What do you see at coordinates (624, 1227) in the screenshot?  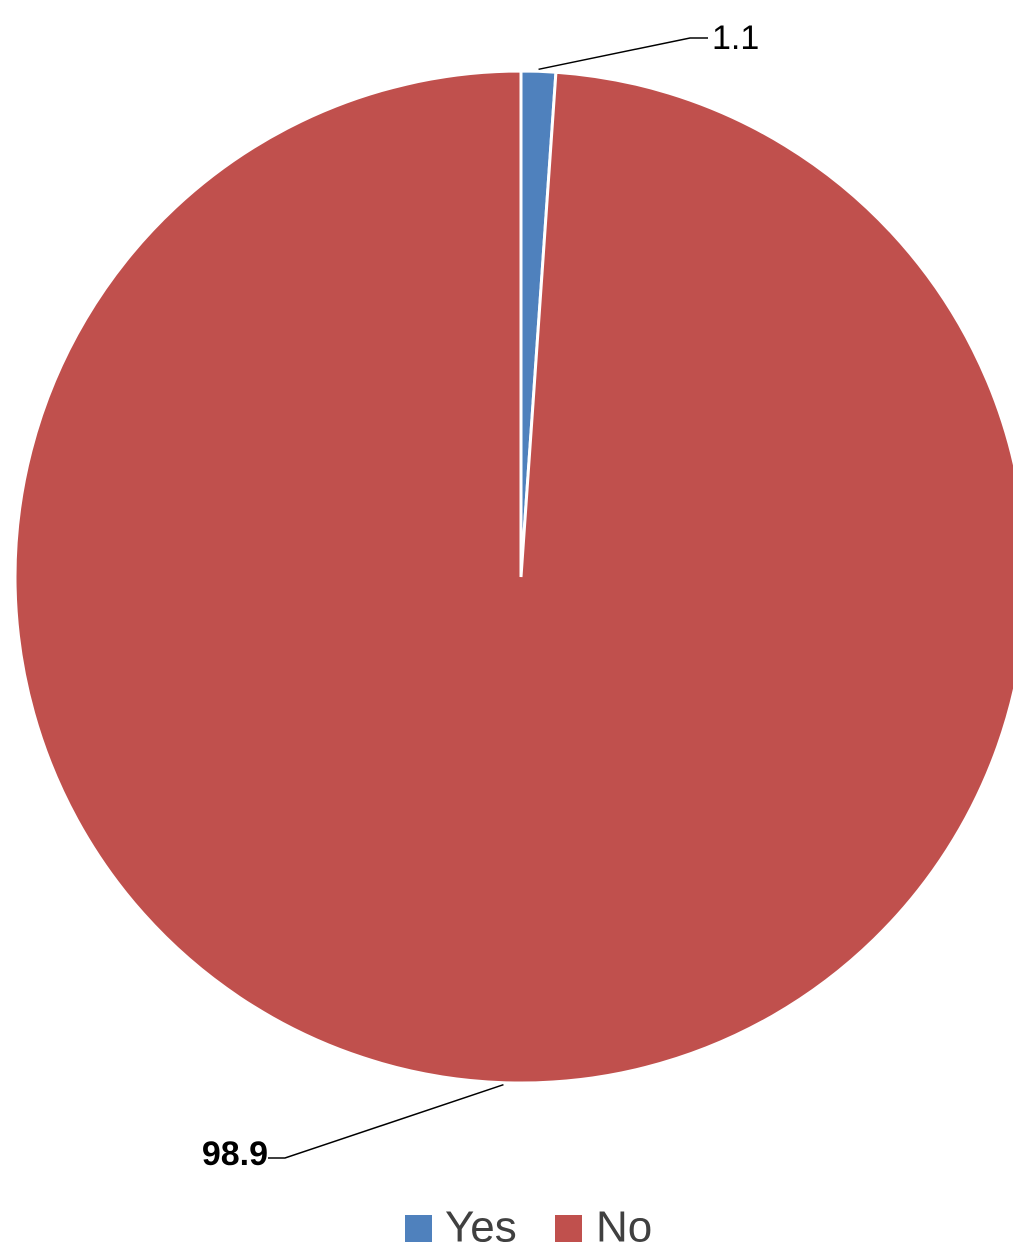 I see `legend-label-no: No` at bounding box center [624, 1227].